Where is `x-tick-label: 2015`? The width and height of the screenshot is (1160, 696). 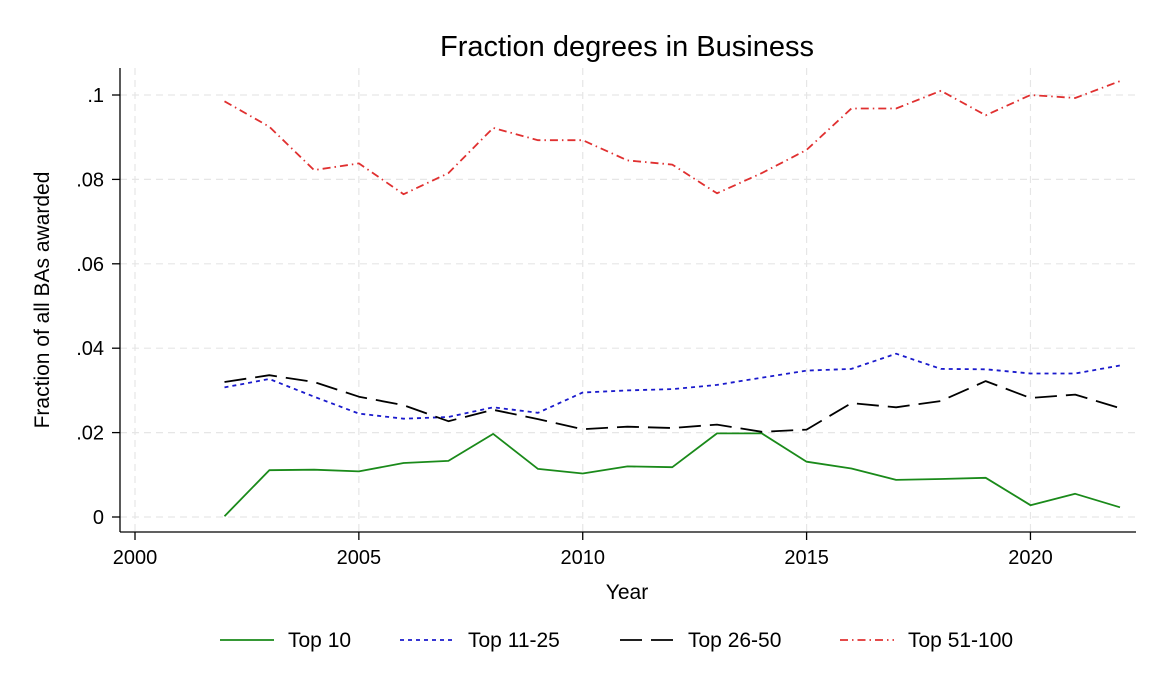
x-tick-label: 2015 is located at coordinates (806, 558).